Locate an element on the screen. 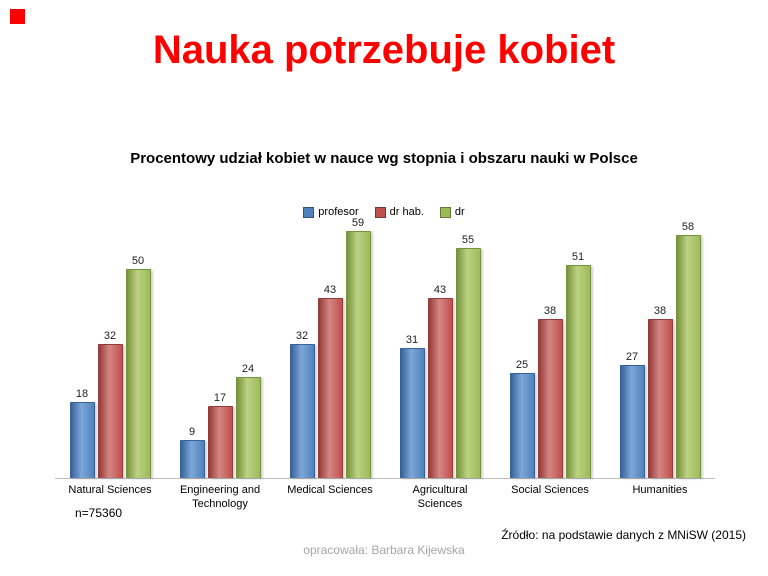 This screenshot has height=576, width=768. bar-group: 31 43 55 is located at coordinates (440, 353).